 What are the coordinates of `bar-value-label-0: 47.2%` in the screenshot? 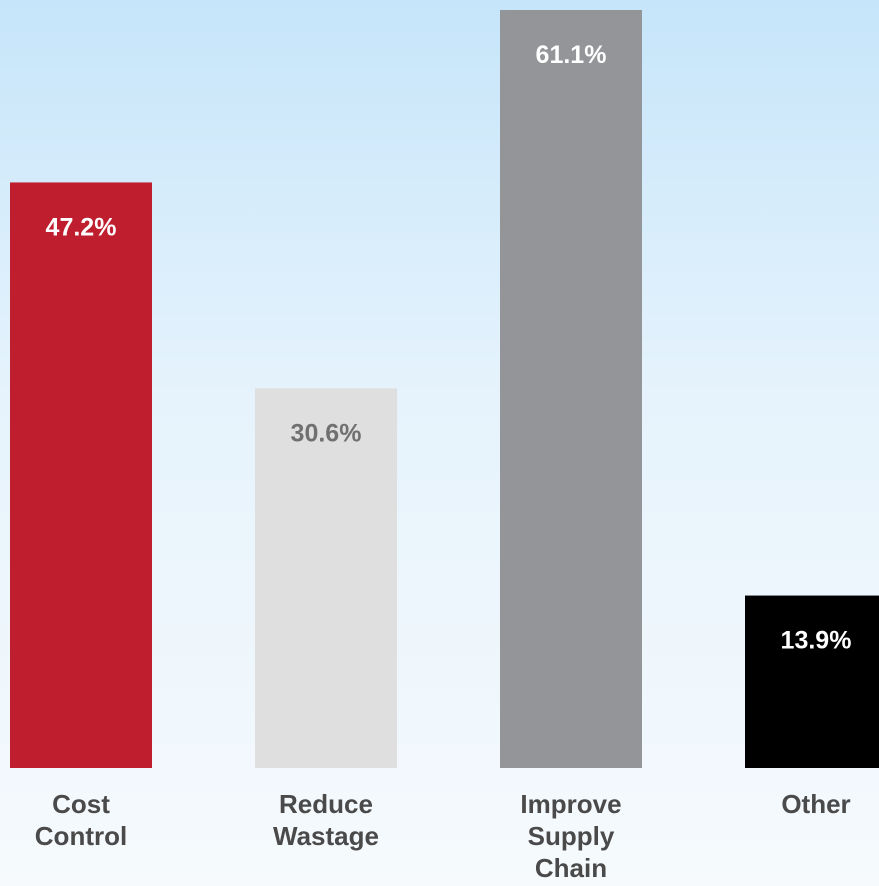 It's located at (81, 227).